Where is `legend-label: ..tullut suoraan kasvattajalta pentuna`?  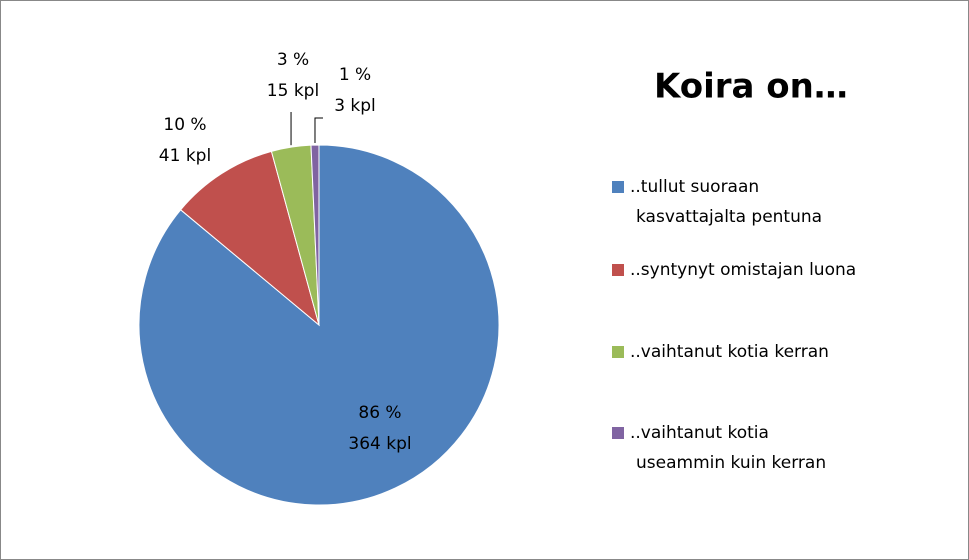 legend-label: ..tullut suoraan kasvattajalta pentuna is located at coordinates (726, 202).